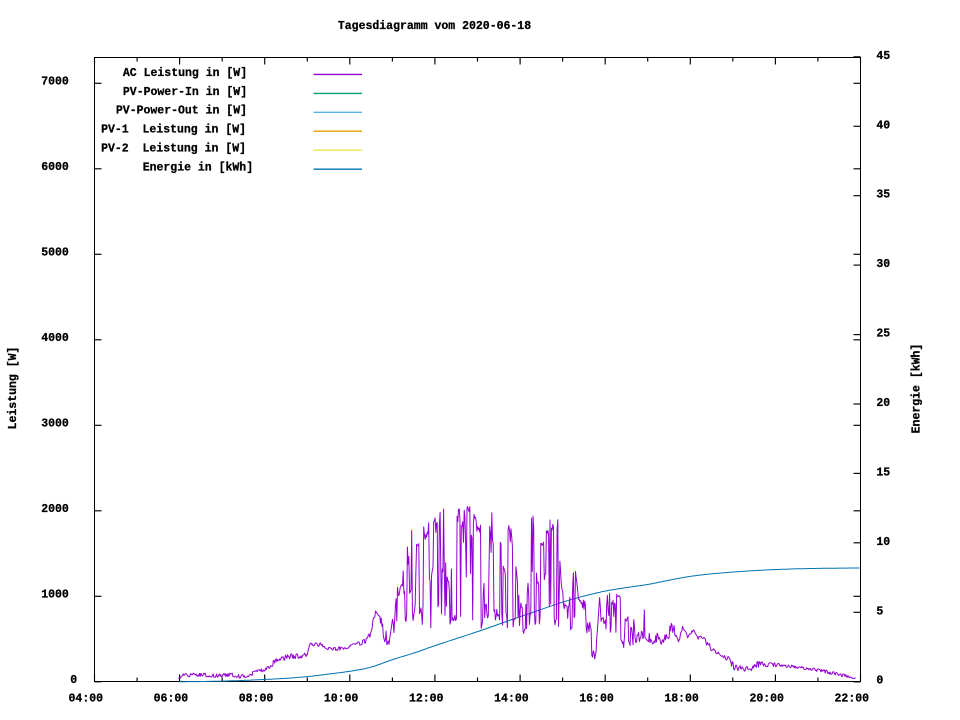  Describe the element at coordinates (341, 698) in the screenshot. I see `svg-text: 10:00` at that location.